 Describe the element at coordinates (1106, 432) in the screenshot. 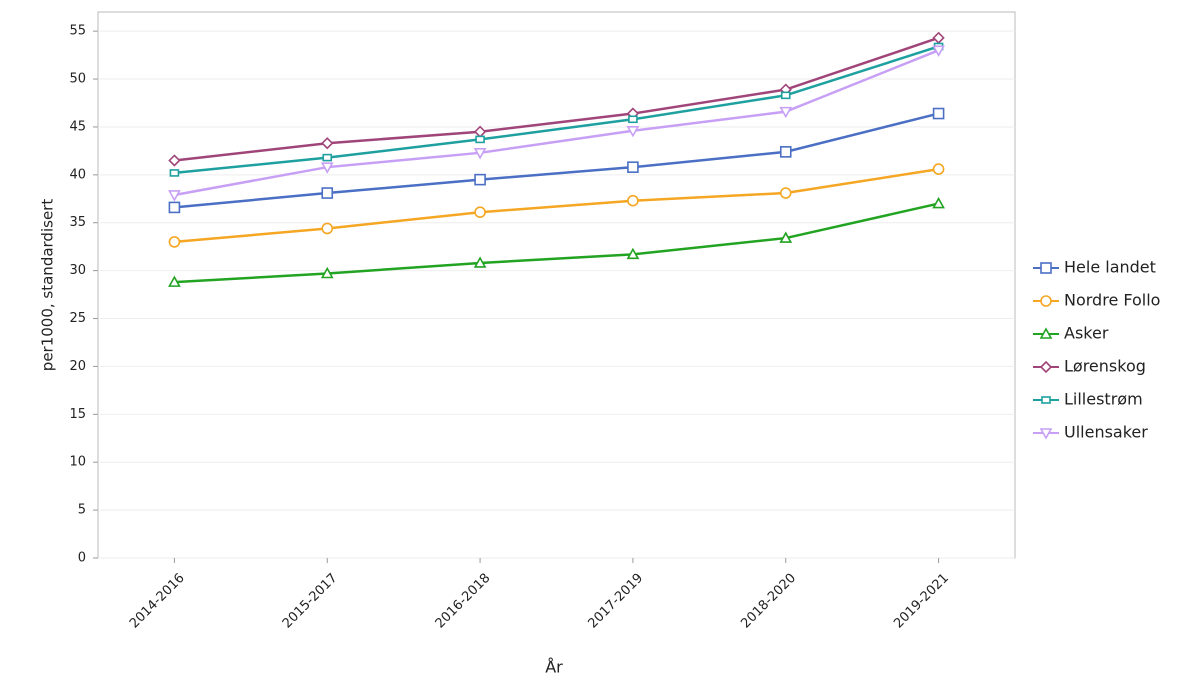

I see `legend-label: Ullensaker` at that location.